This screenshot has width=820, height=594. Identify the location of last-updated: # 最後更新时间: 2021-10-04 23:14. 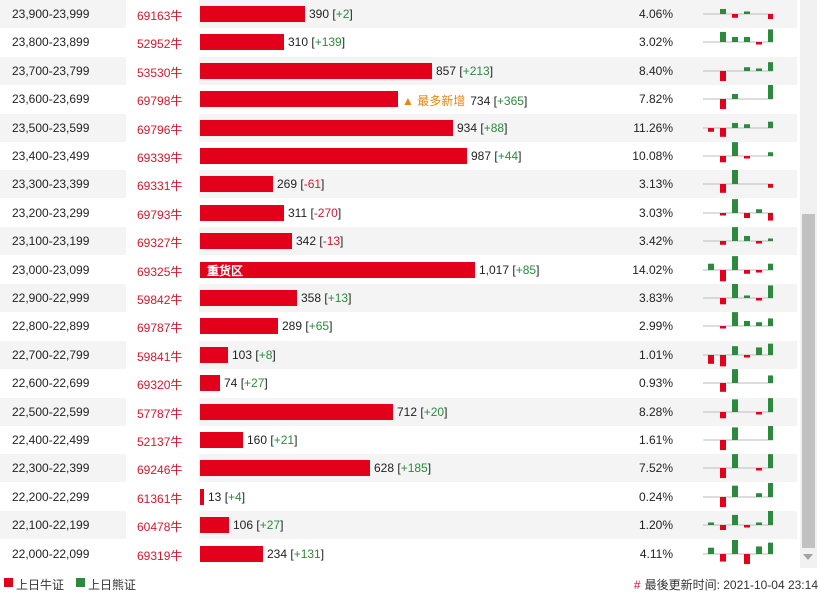
(726, 584).